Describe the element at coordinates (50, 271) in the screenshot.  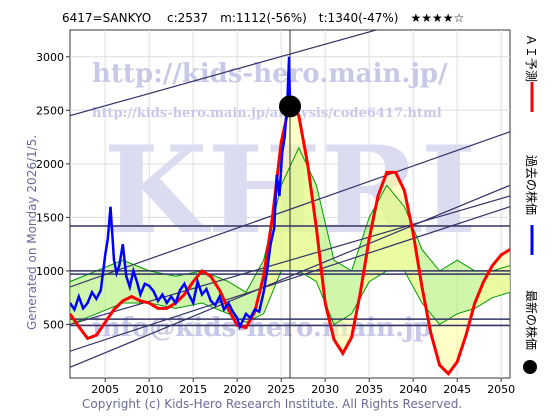
I see `y-tick-label: 1000` at that location.